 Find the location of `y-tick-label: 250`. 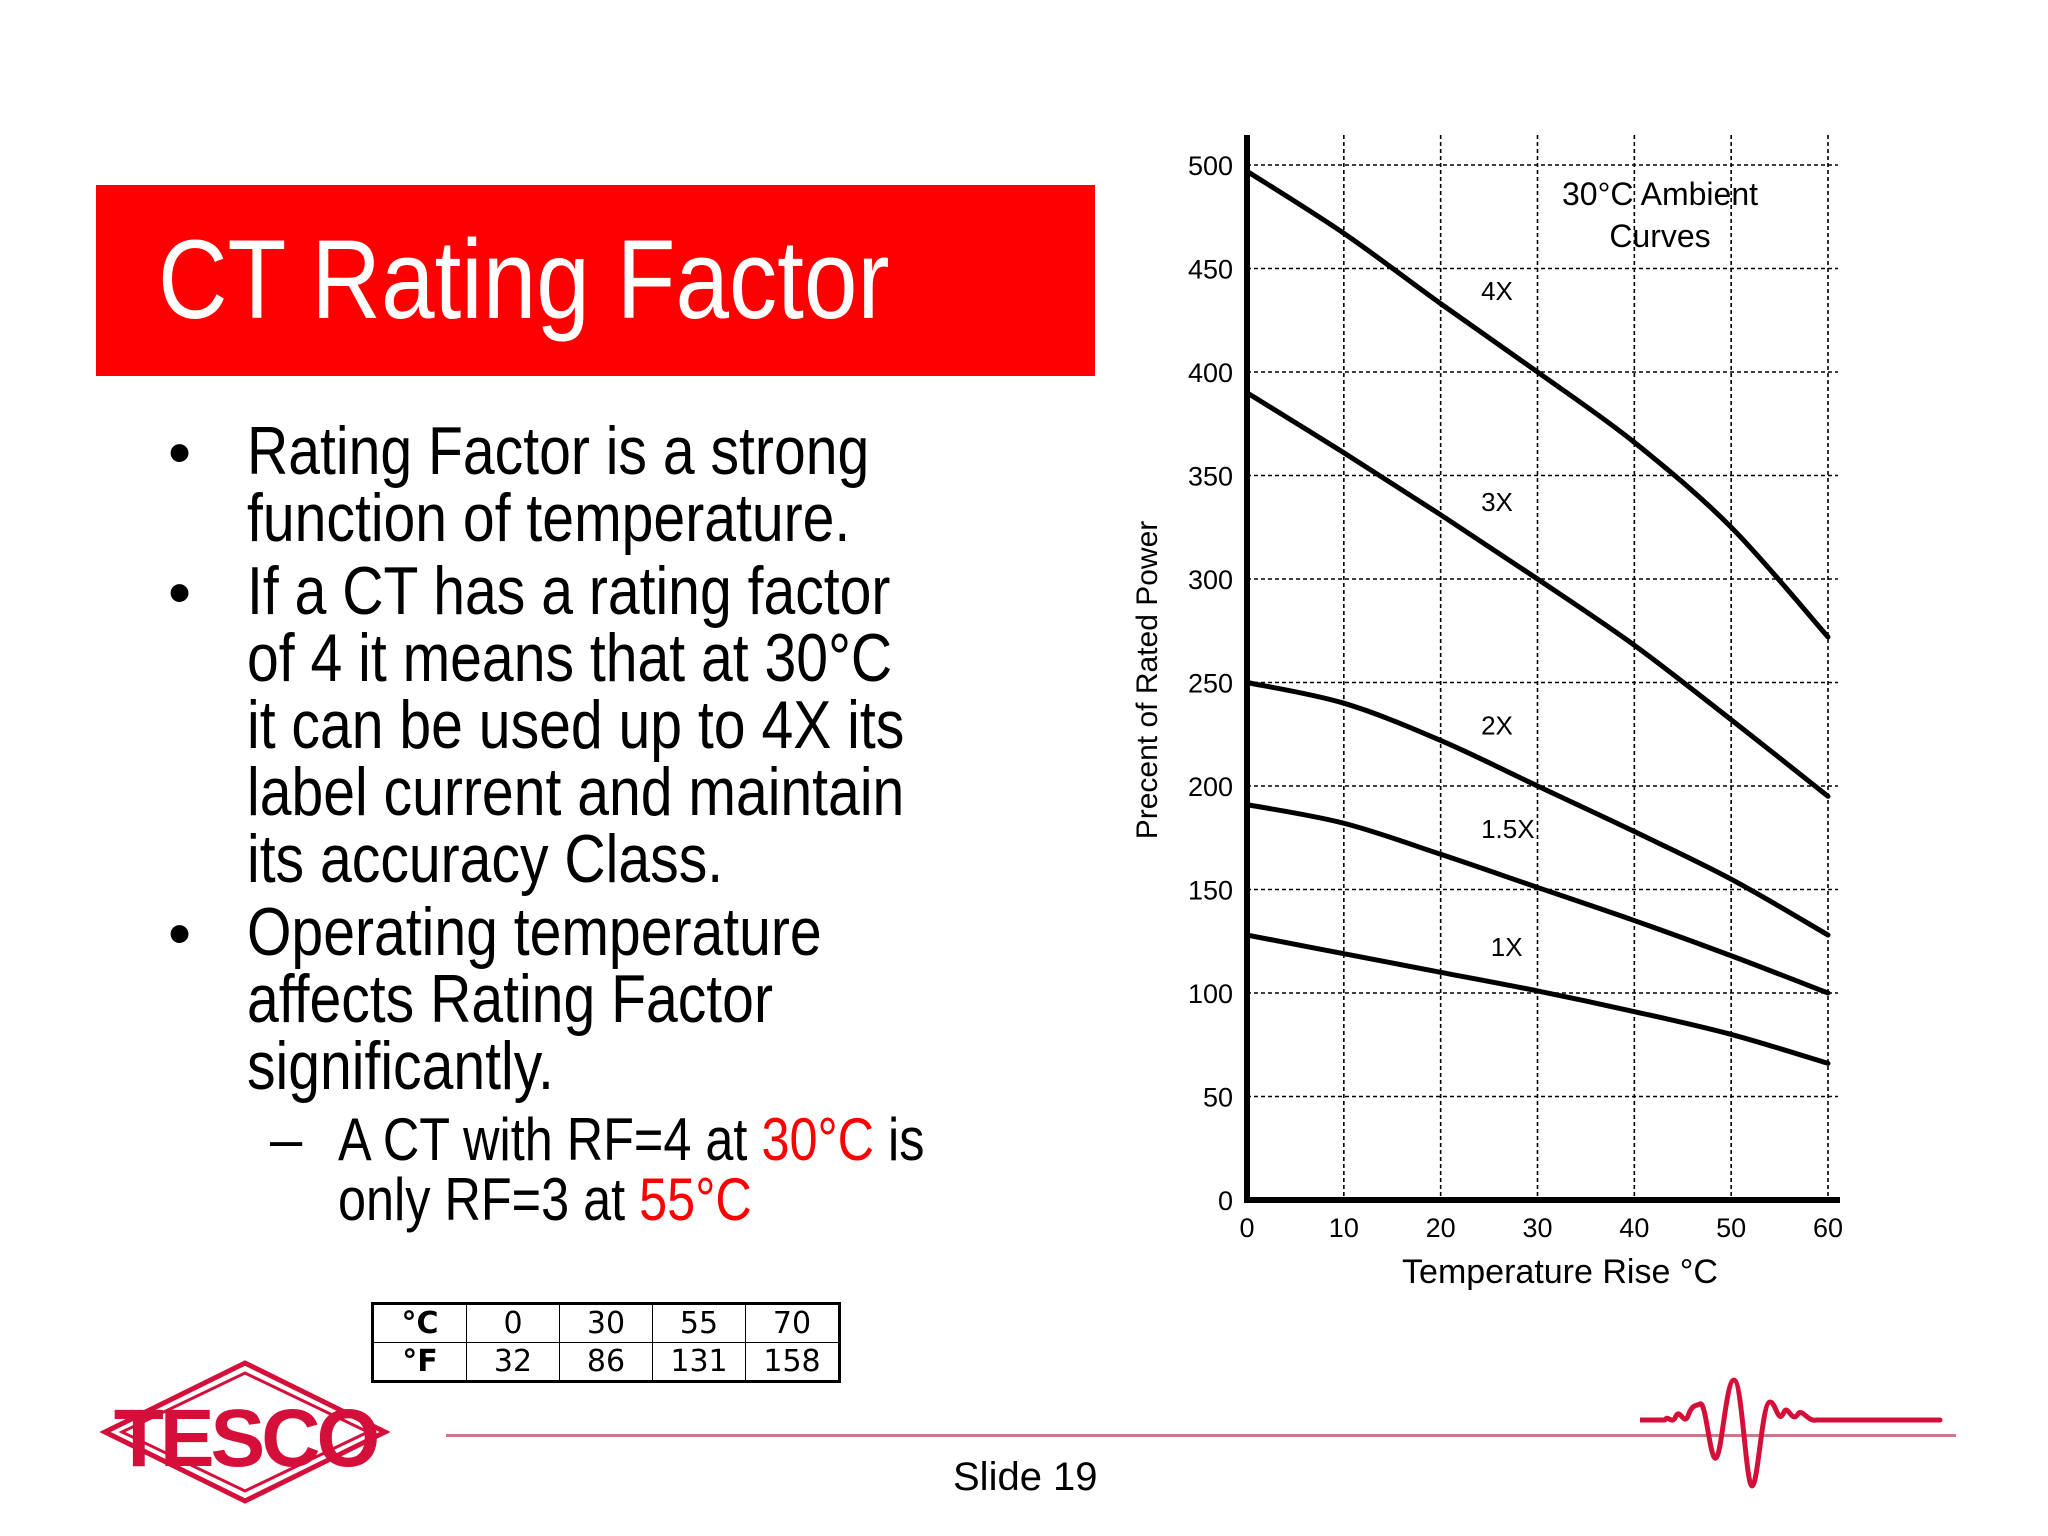

y-tick-label: 250 is located at coordinates (1210, 684).